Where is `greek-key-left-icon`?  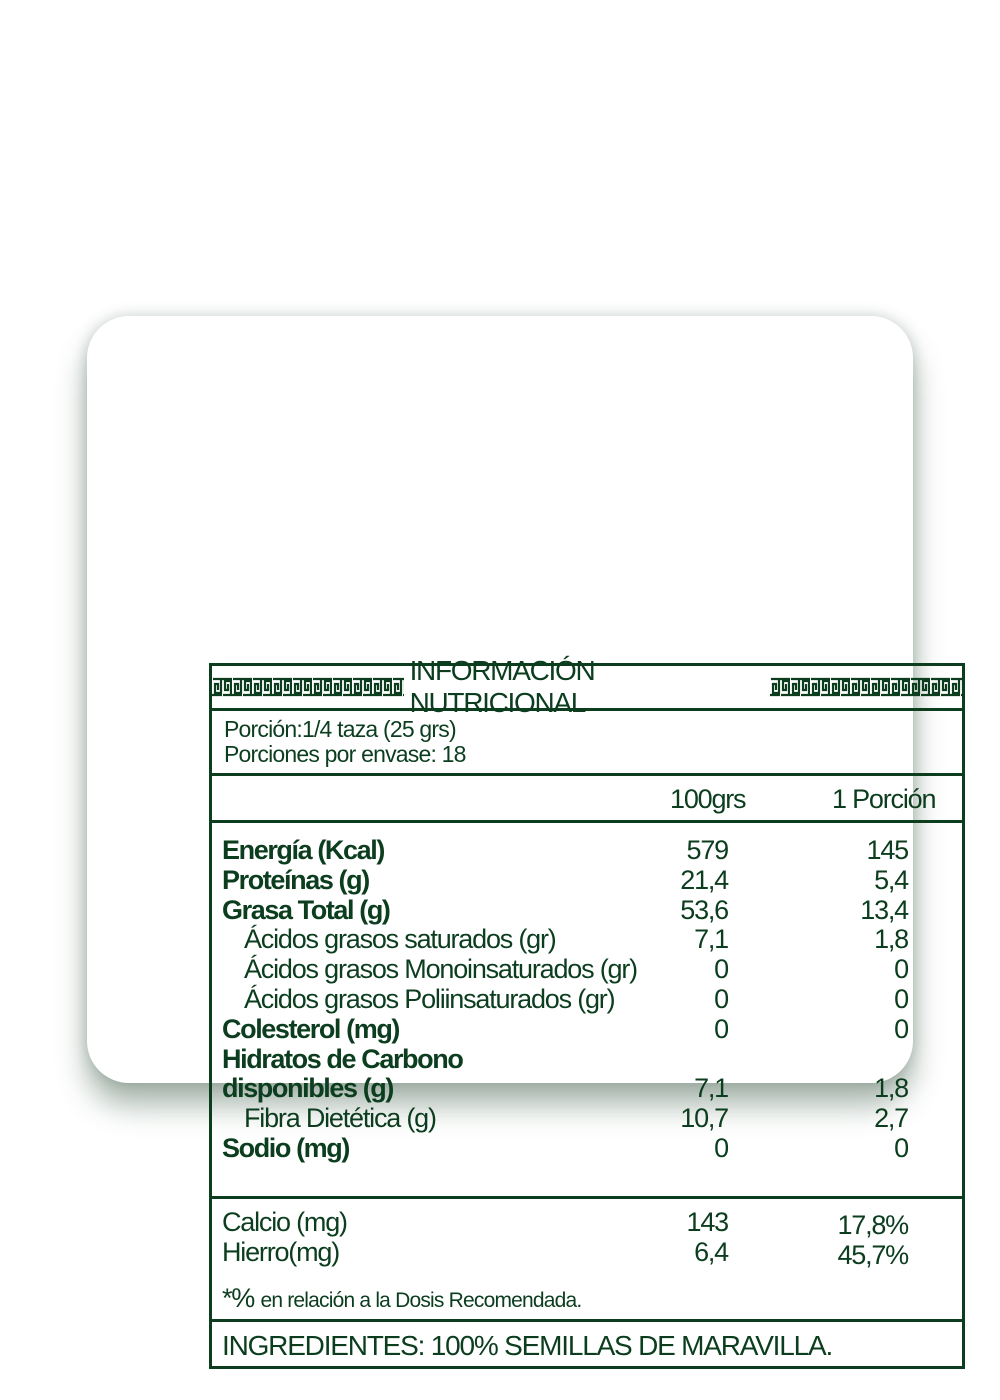
greek-key-left-icon is located at coordinates (308, 687).